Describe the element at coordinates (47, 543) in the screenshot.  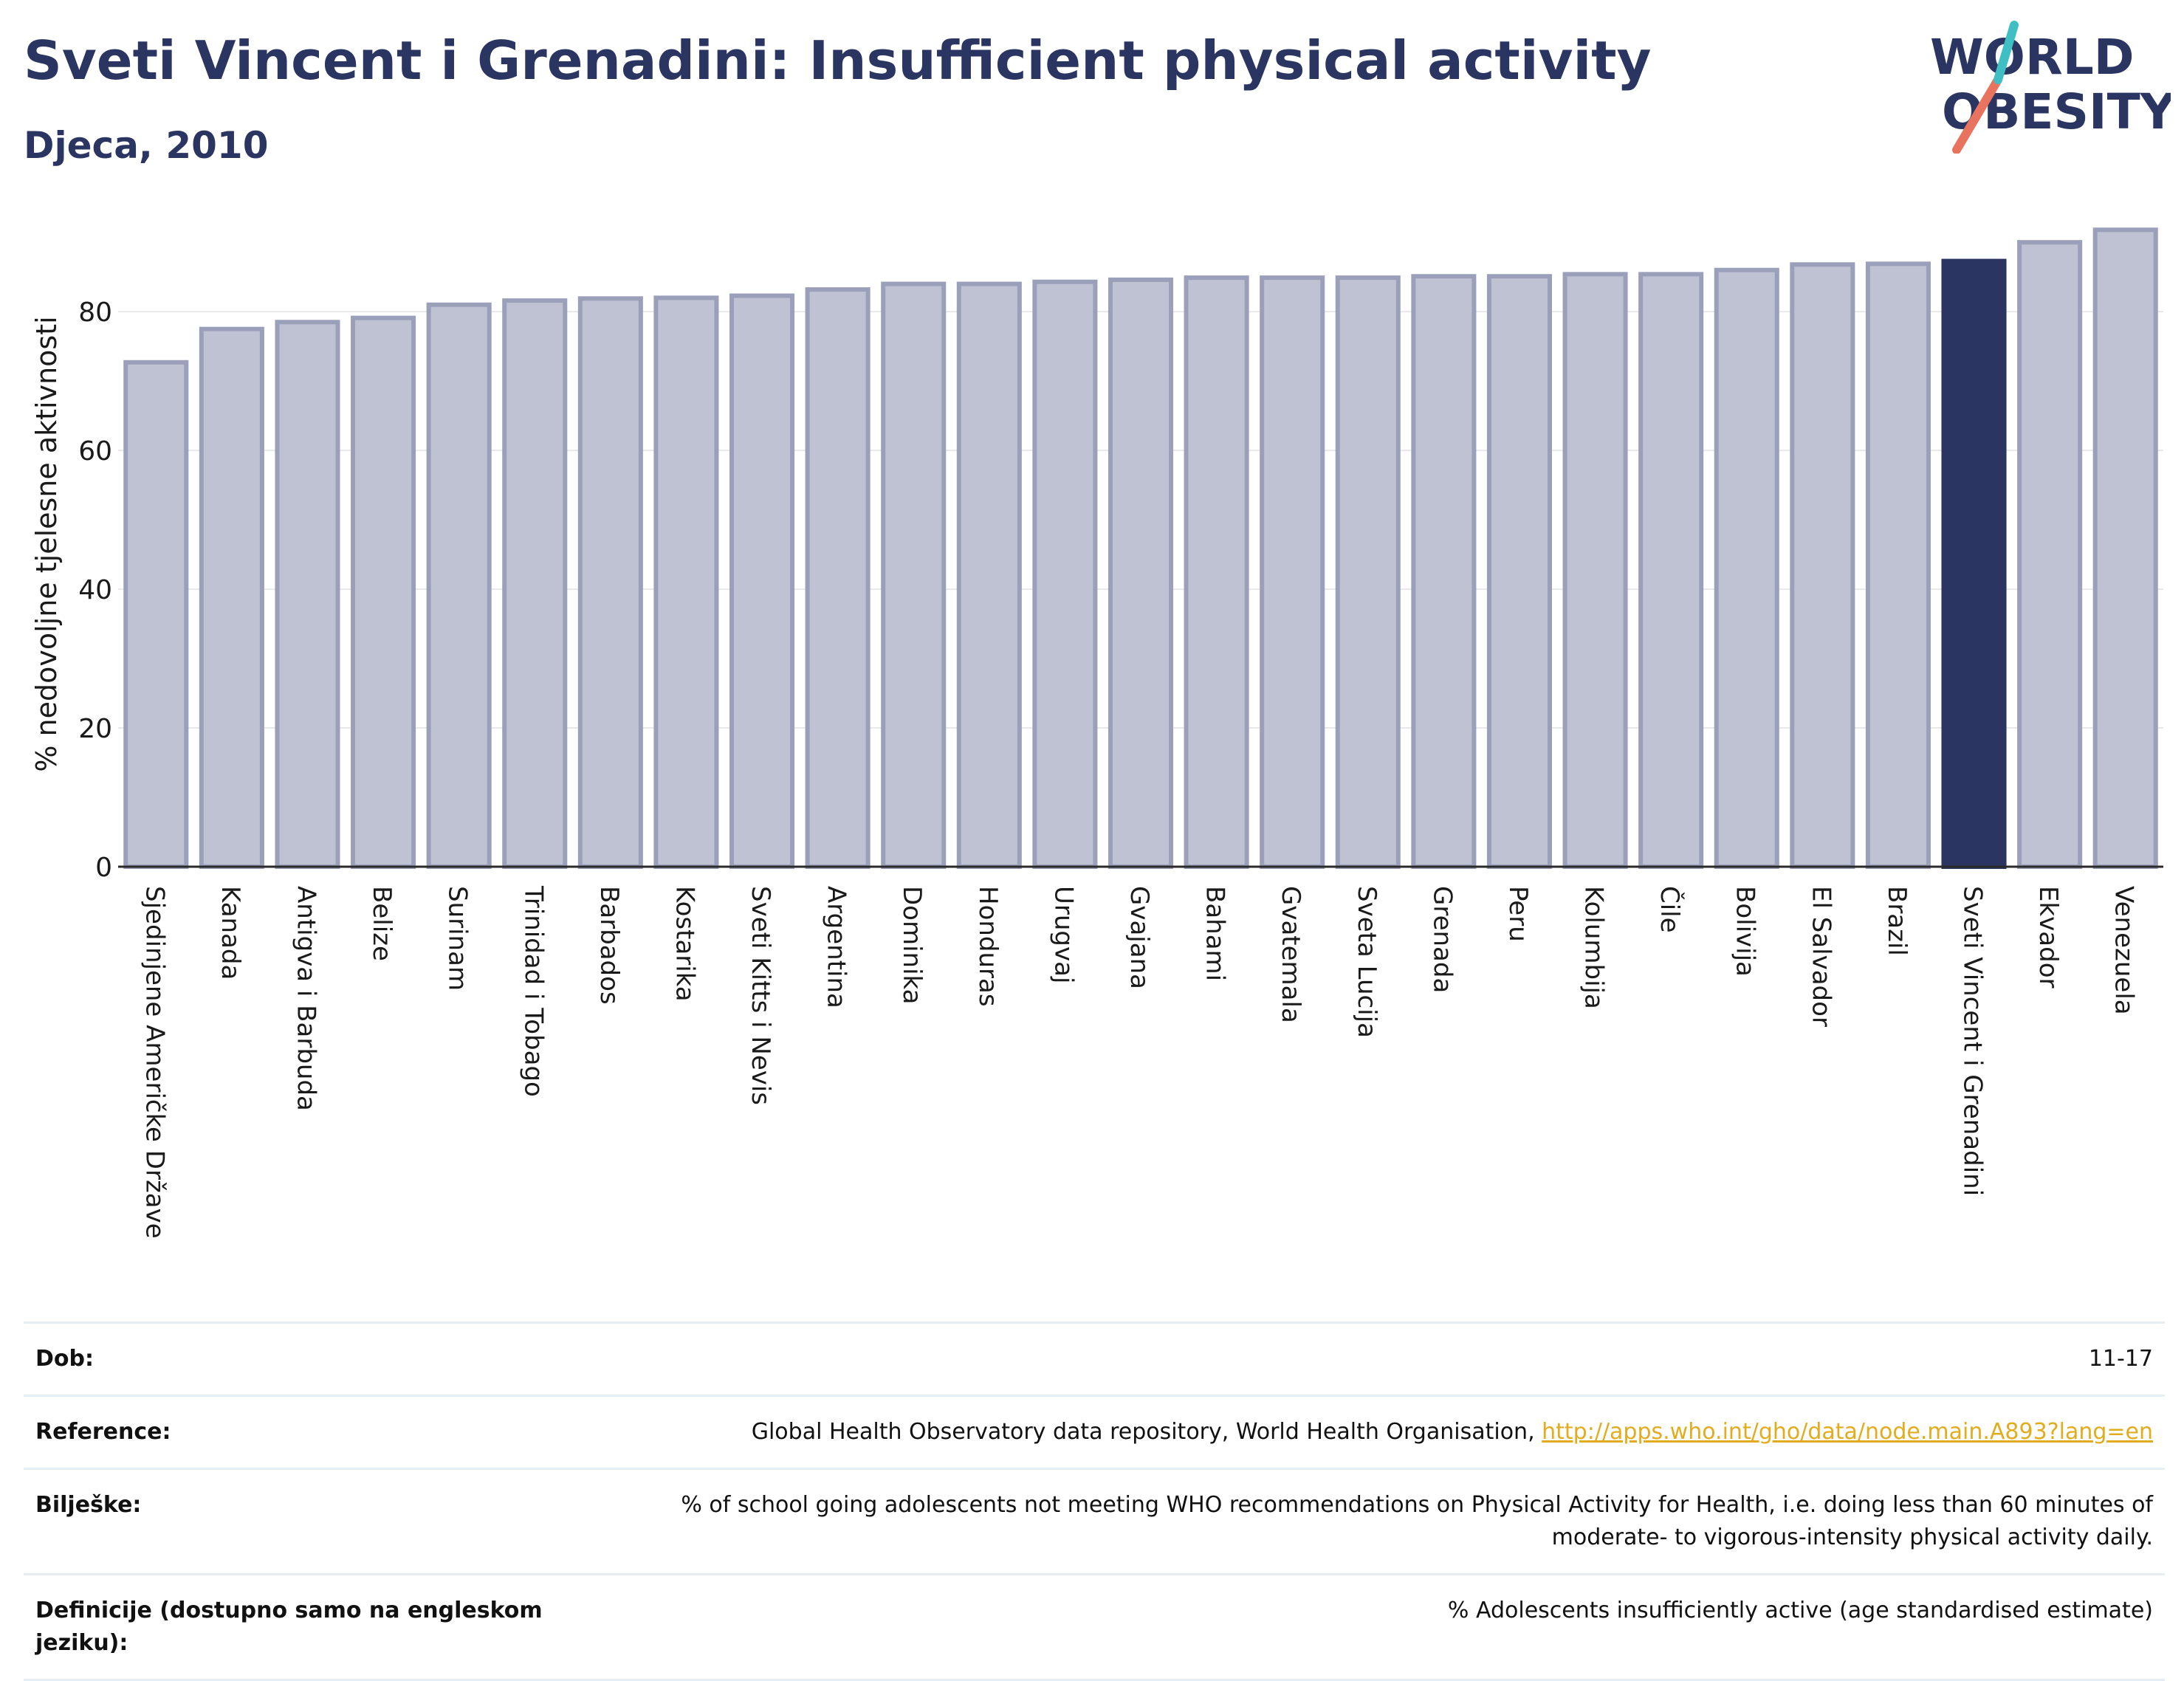
I see `y-axis-label: % nedovoljne tjelesne aktivnosti` at that location.